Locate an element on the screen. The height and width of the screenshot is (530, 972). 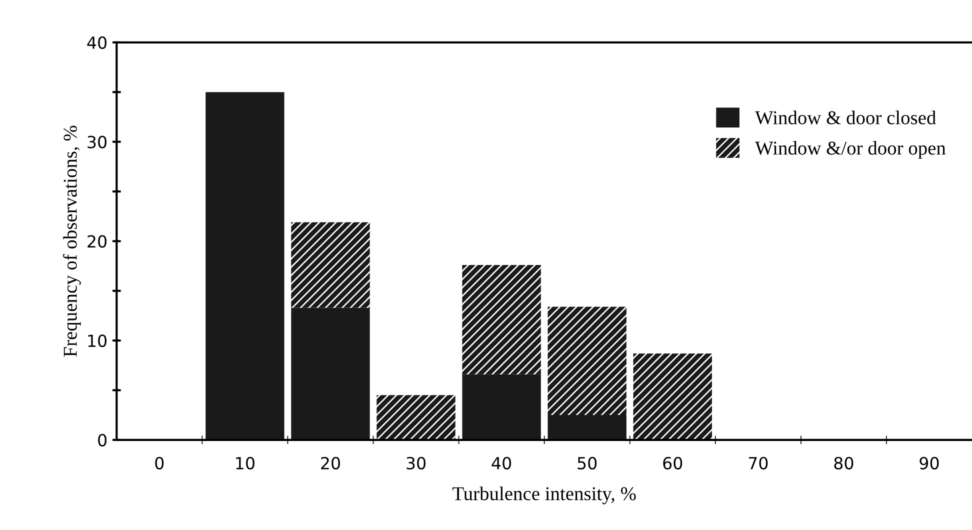
x-tick-label: 0 is located at coordinates (159, 463).